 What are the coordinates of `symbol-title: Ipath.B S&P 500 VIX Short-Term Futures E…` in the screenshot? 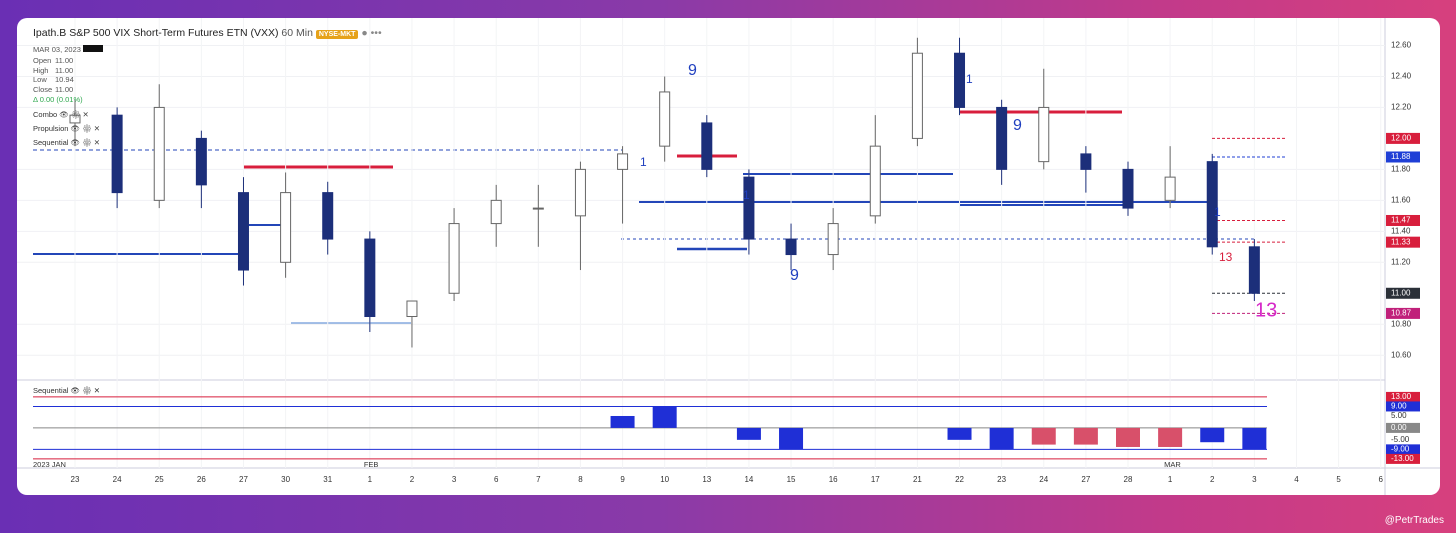 It's located at (207, 33).